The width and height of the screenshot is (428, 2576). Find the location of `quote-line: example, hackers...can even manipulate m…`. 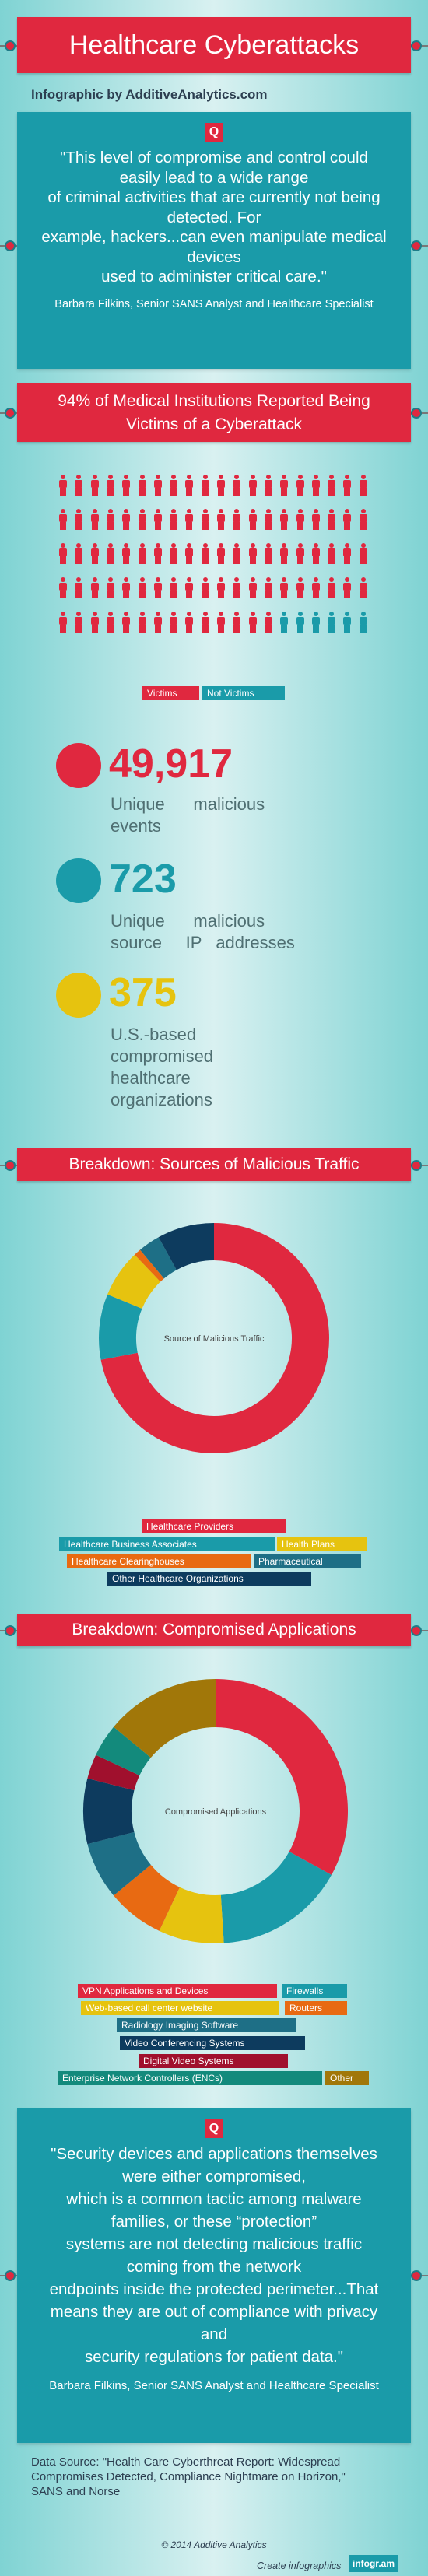

quote-line: example, hackers...can even manipulate m… is located at coordinates (214, 237).